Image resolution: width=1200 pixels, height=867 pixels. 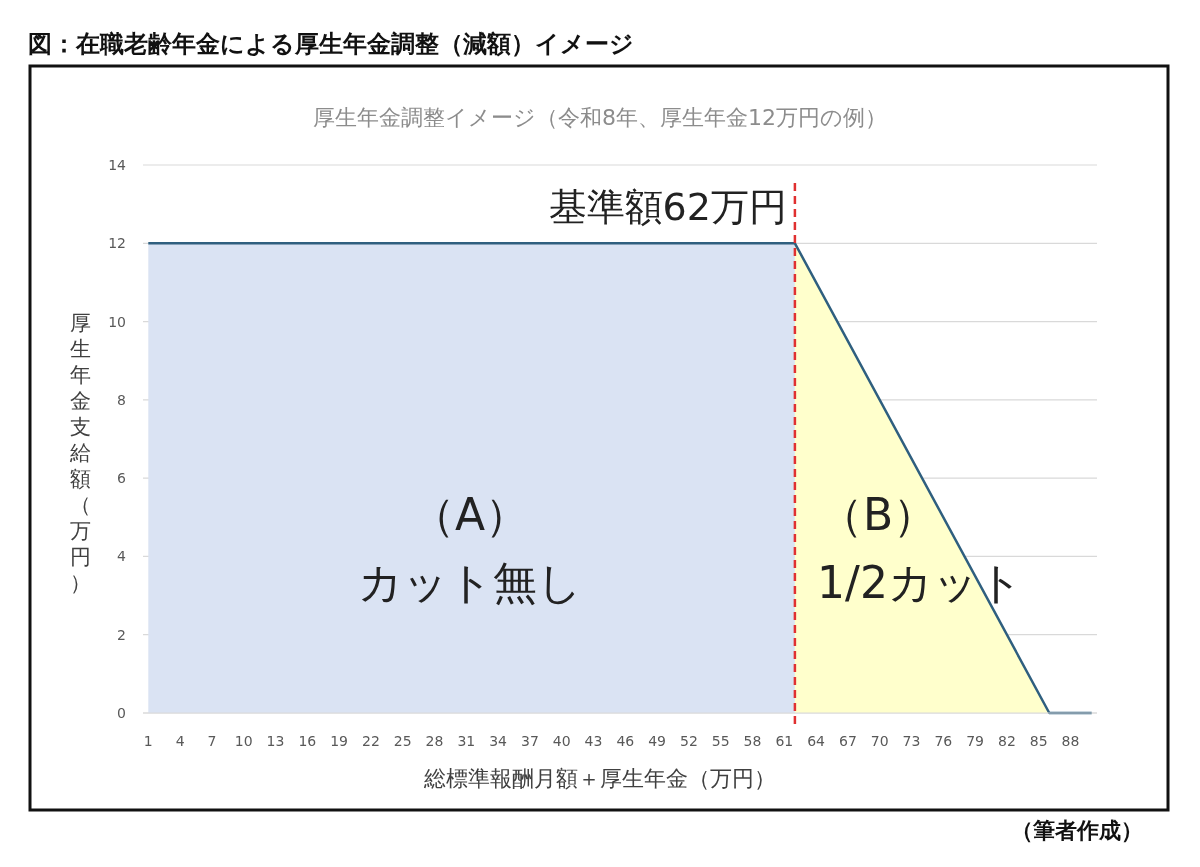 What do you see at coordinates (529, 741) in the screenshot?
I see `x-tick-label: 37` at bounding box center [529, 741].